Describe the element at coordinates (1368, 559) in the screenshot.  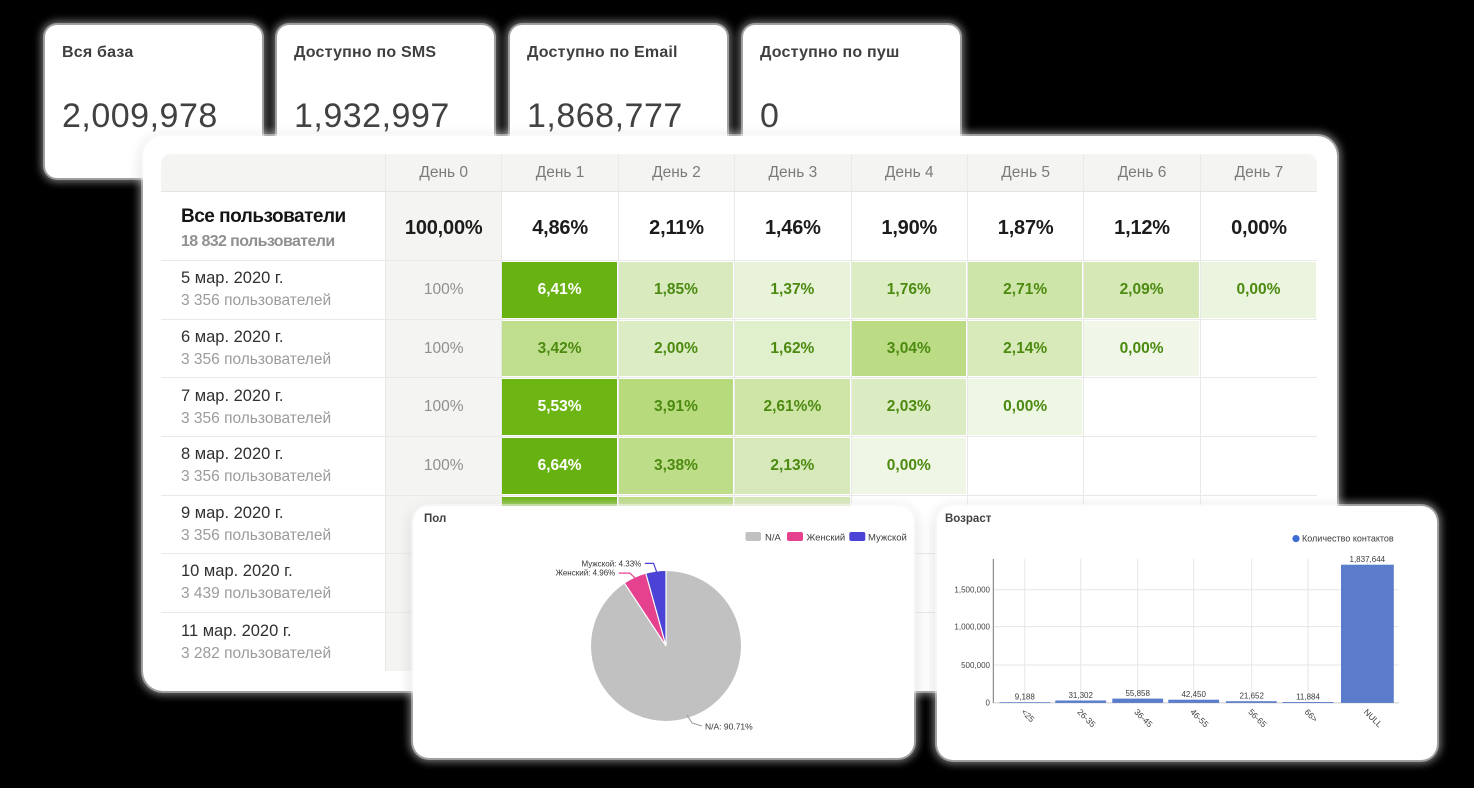
I see `svg-text: 1,837,644` at that location.